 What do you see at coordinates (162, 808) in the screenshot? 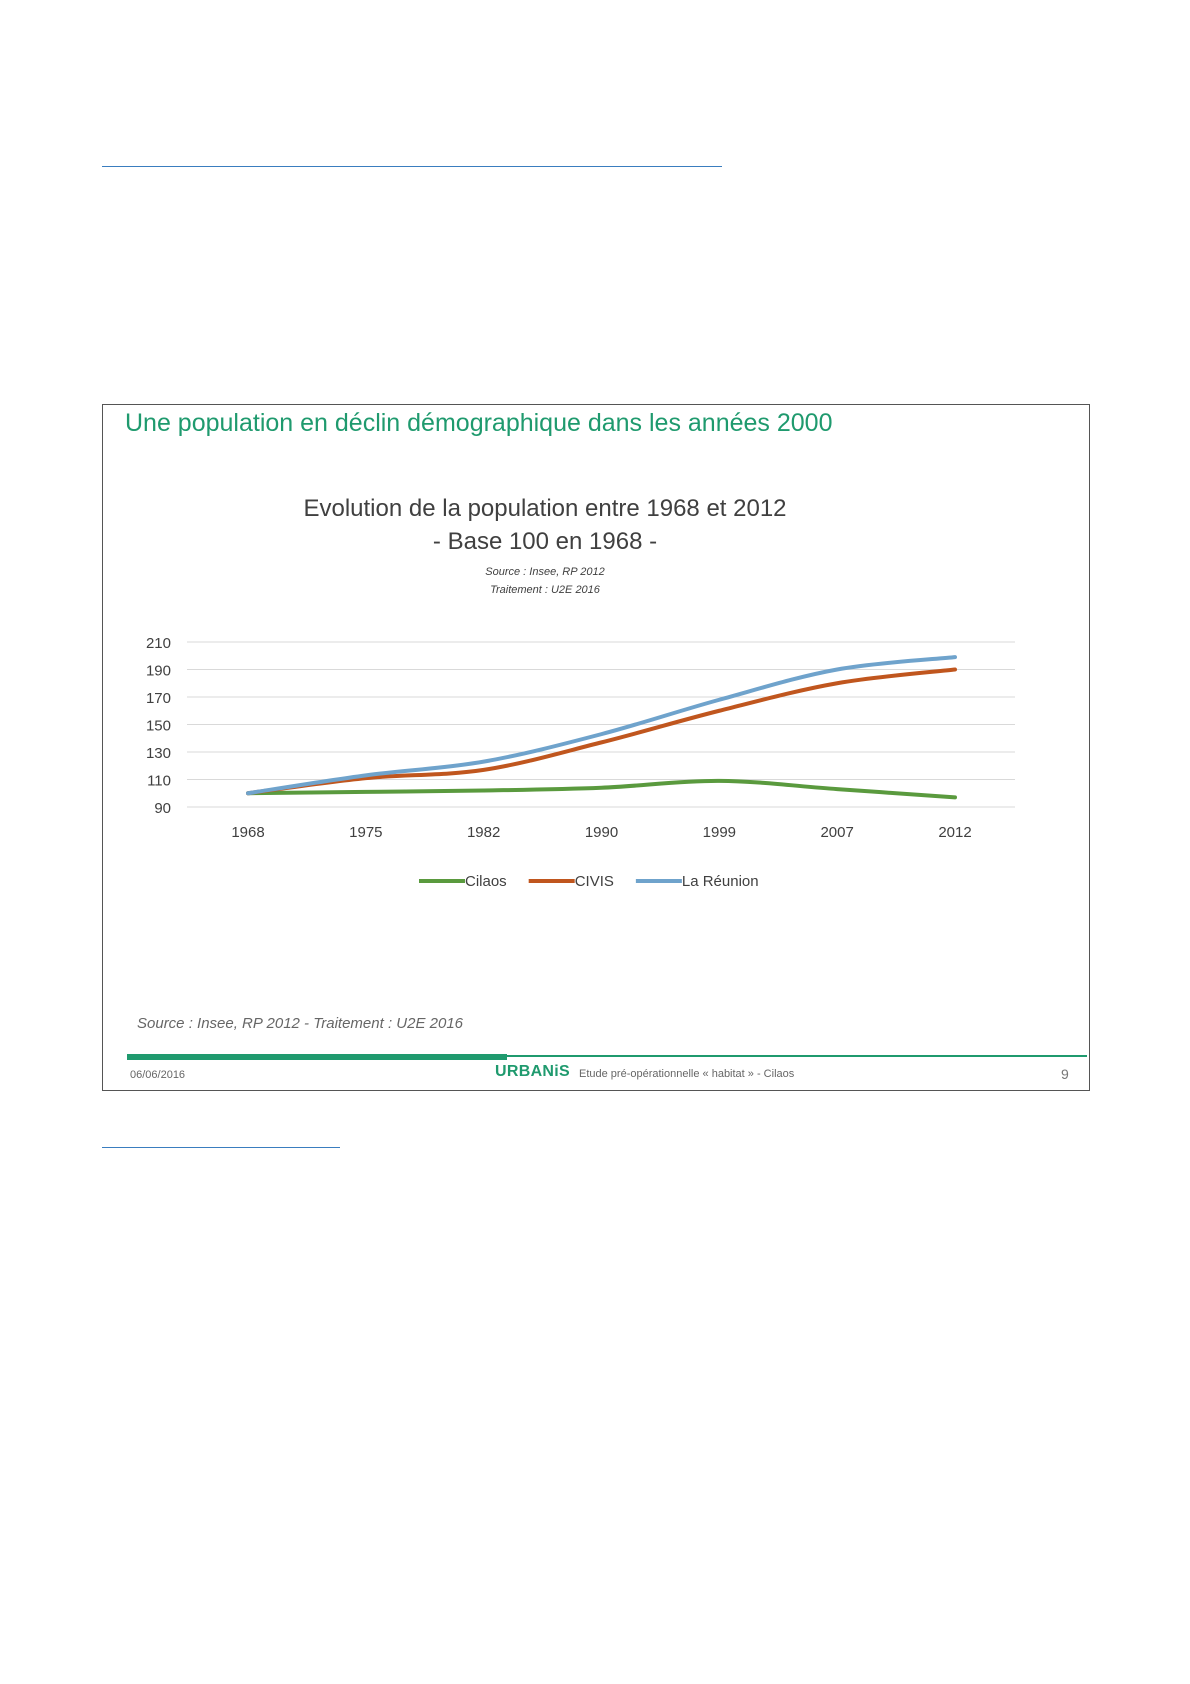
I see `y-tick-label: 90` at bounding box center [162, 808].